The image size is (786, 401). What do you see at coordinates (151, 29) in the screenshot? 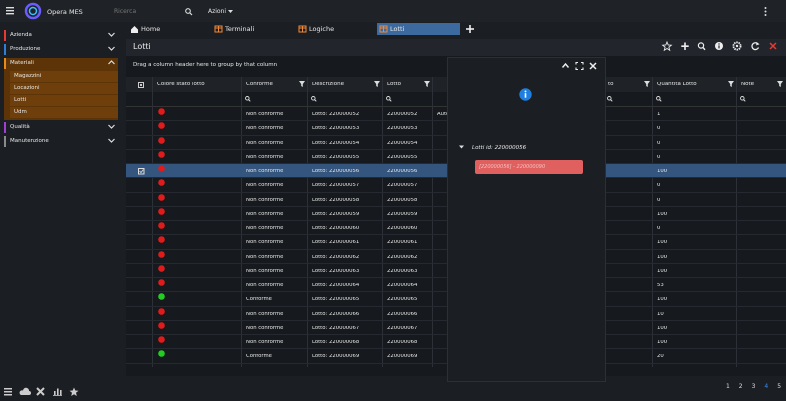
I see `tab: Home` at bounding box center [151, 29].